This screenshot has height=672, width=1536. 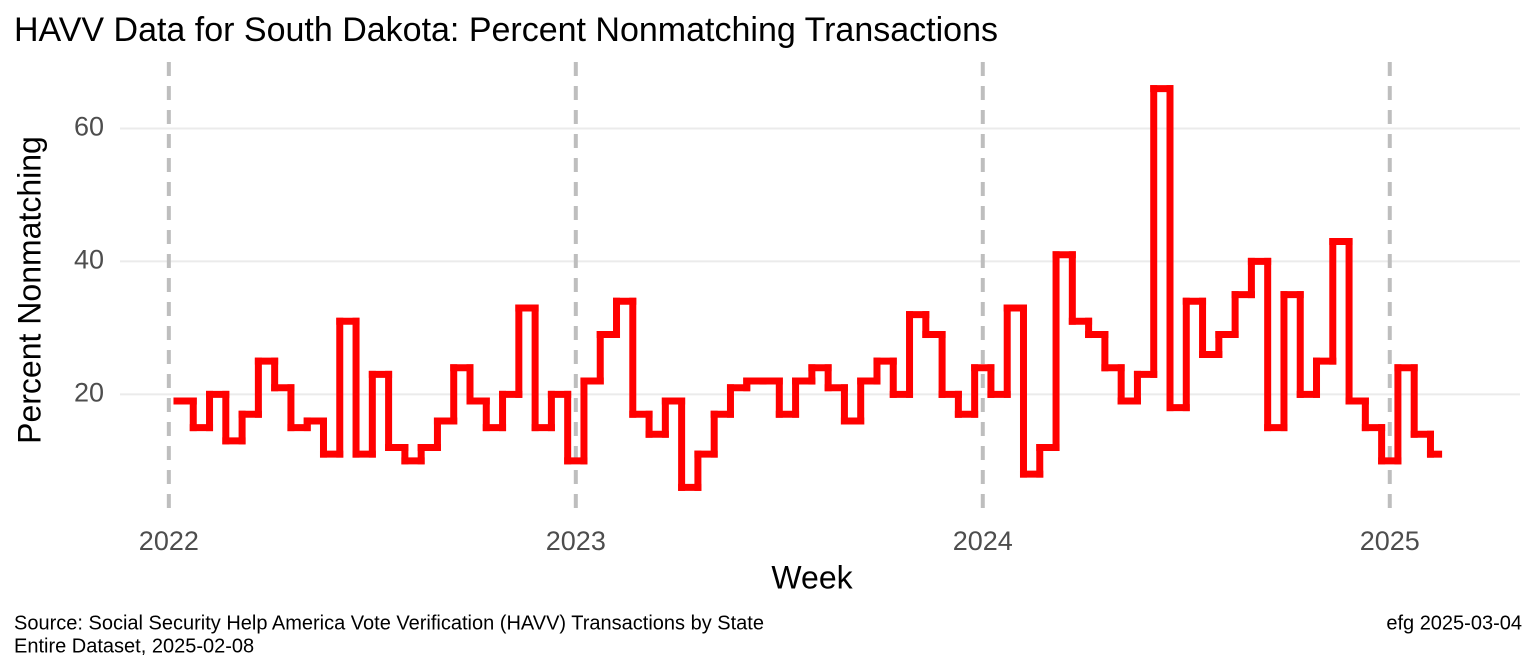 I want to click on x-tick-label: 2024, so click(x=983, y=541).